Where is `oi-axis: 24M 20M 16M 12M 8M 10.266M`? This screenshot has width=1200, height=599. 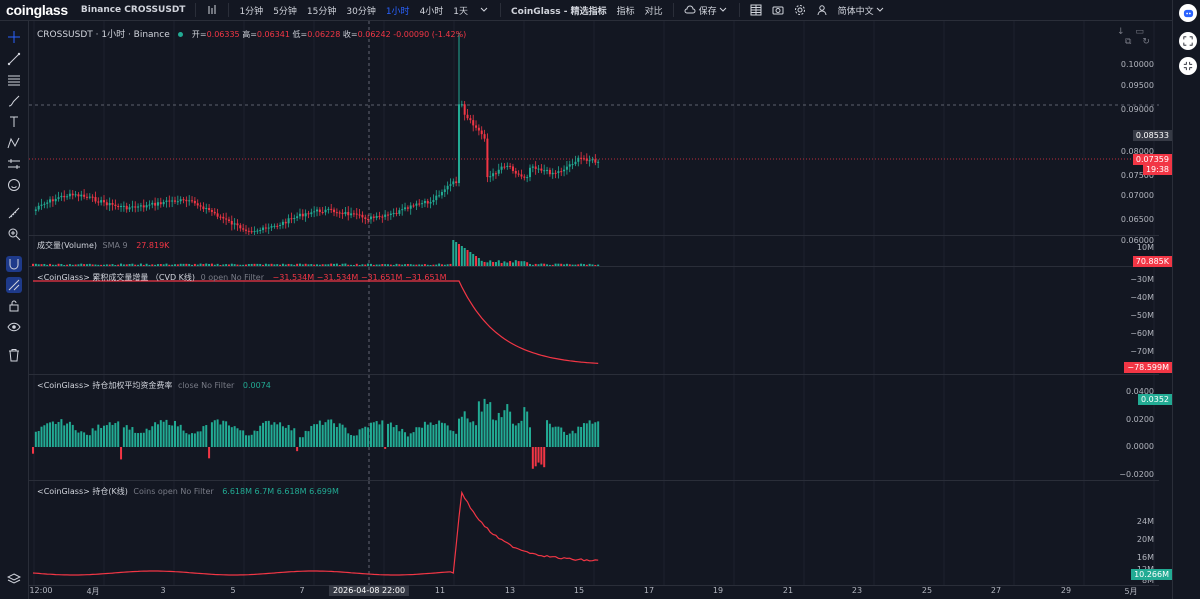 oi-axis: 24M 20M 16M 12M 8M 10.266M is located at coordinates (1151, 533).